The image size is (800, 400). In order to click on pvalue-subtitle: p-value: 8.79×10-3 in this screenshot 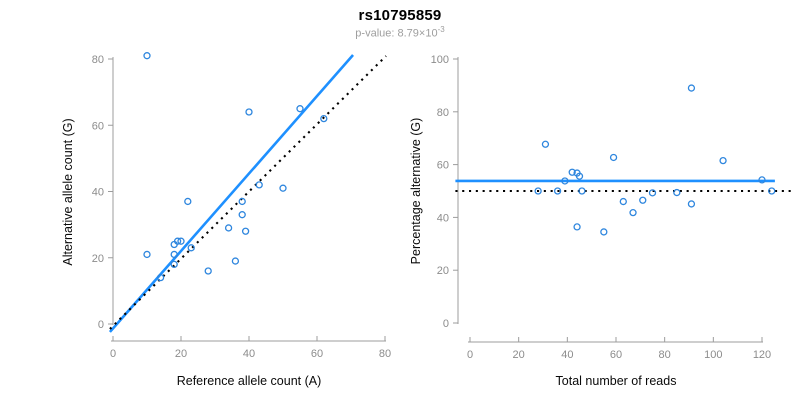, I will do `click(400, 32)`.